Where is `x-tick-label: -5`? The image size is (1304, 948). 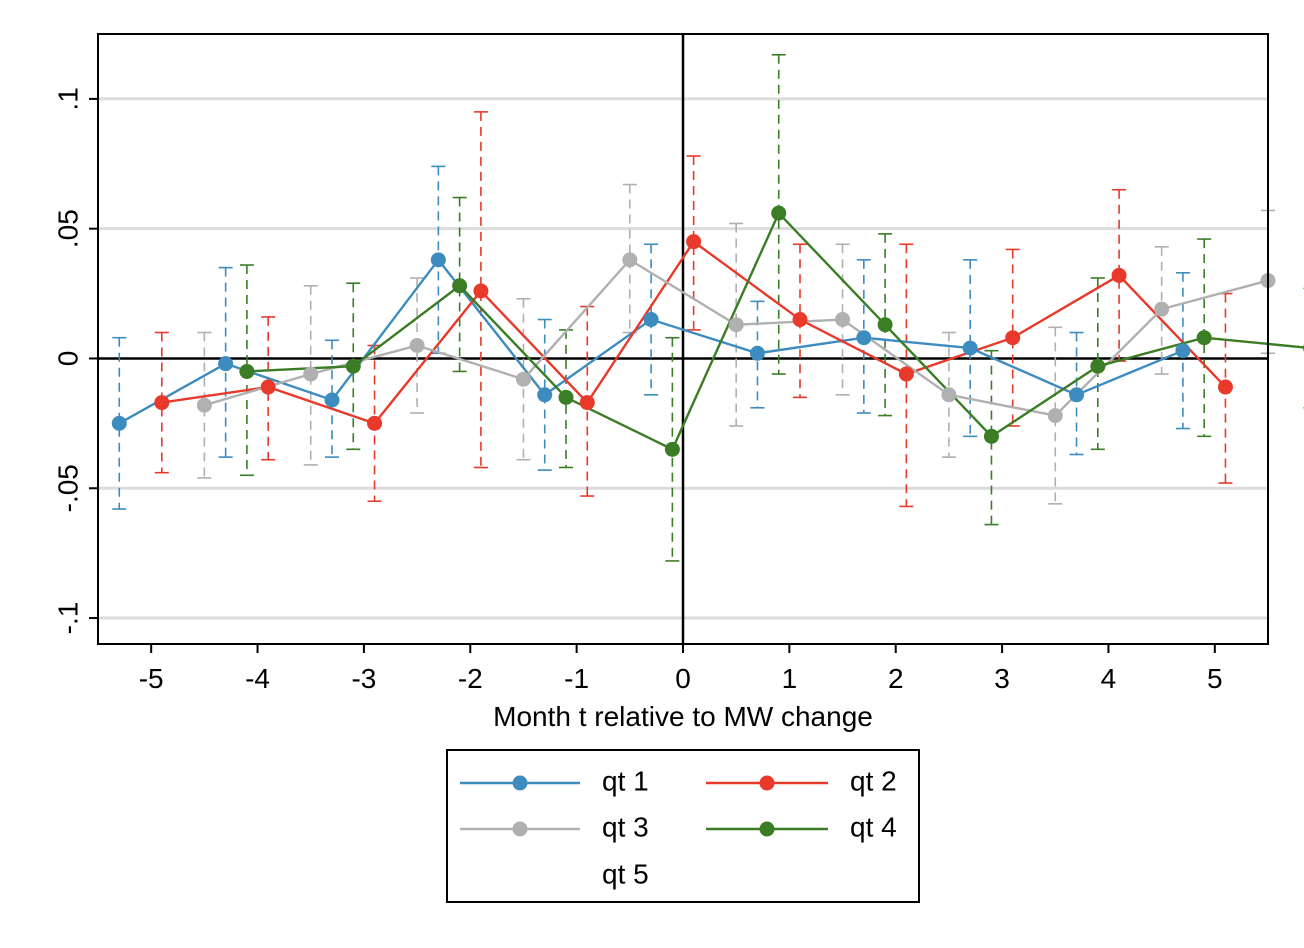
x-tick-label: -5 is located at coordinates (151, 678).